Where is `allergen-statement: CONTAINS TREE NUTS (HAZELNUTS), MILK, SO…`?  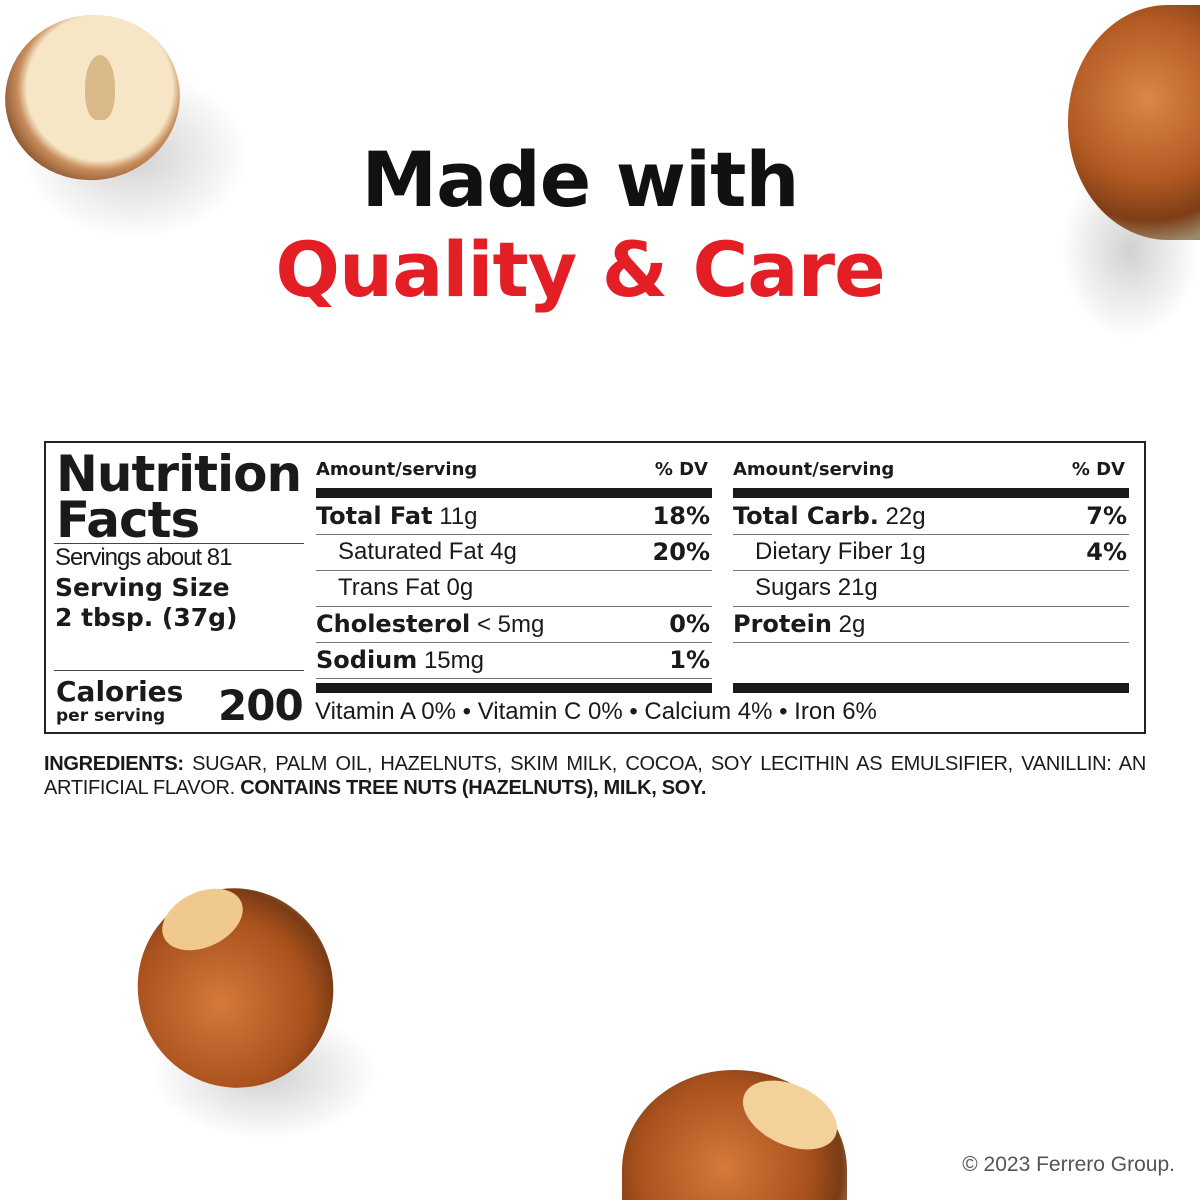
allergen-statement: CONTAINS TREE NUTS (HAZELNUTS), MILK, SO… is located at coordinates (473, 788).